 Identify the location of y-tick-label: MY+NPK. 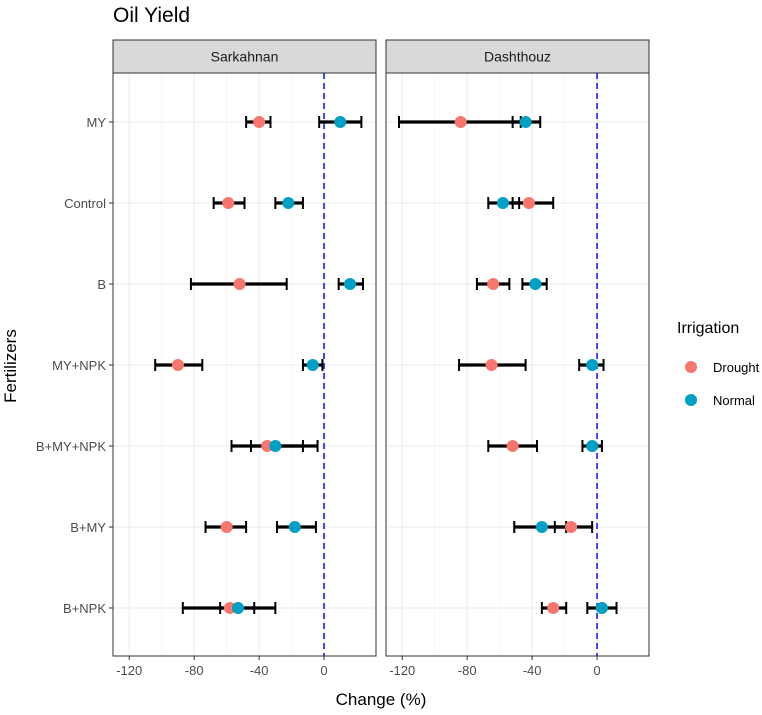
(79, 365).